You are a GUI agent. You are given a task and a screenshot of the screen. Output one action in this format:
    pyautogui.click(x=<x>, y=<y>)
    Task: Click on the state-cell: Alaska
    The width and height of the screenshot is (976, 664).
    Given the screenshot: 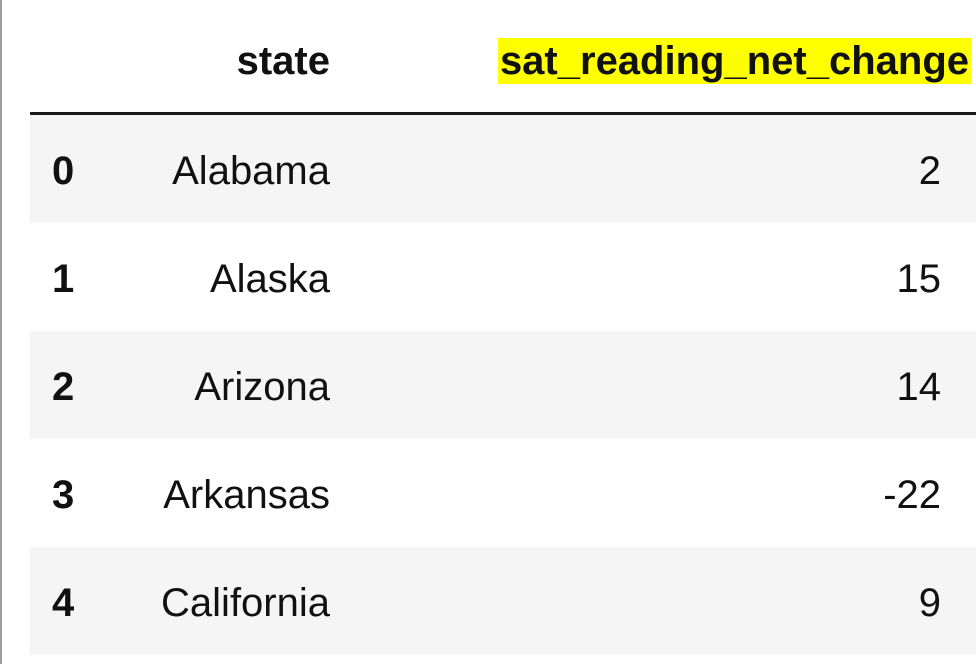 What is the action you would take?
    pyautogui.click(x=269, y=279)
    